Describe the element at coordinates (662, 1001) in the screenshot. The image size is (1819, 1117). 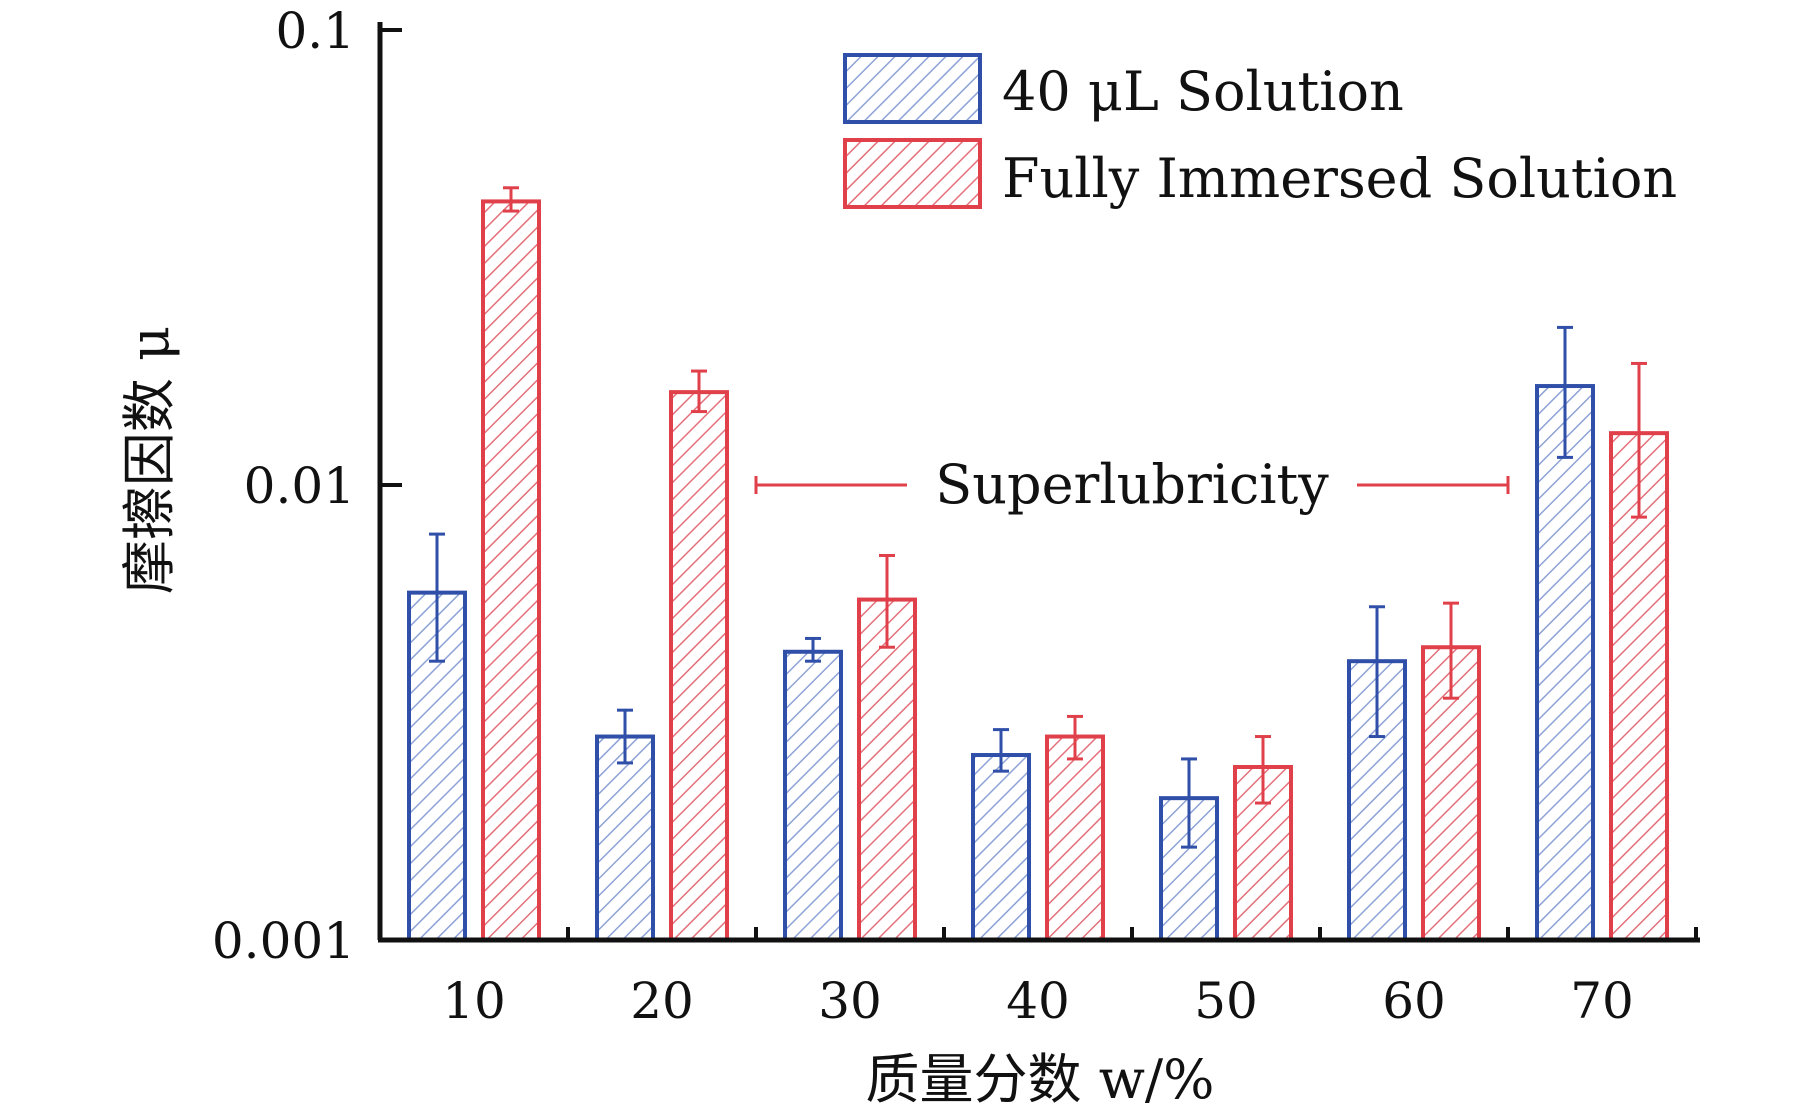
I see `x-tick-label-20: 20` at that location.